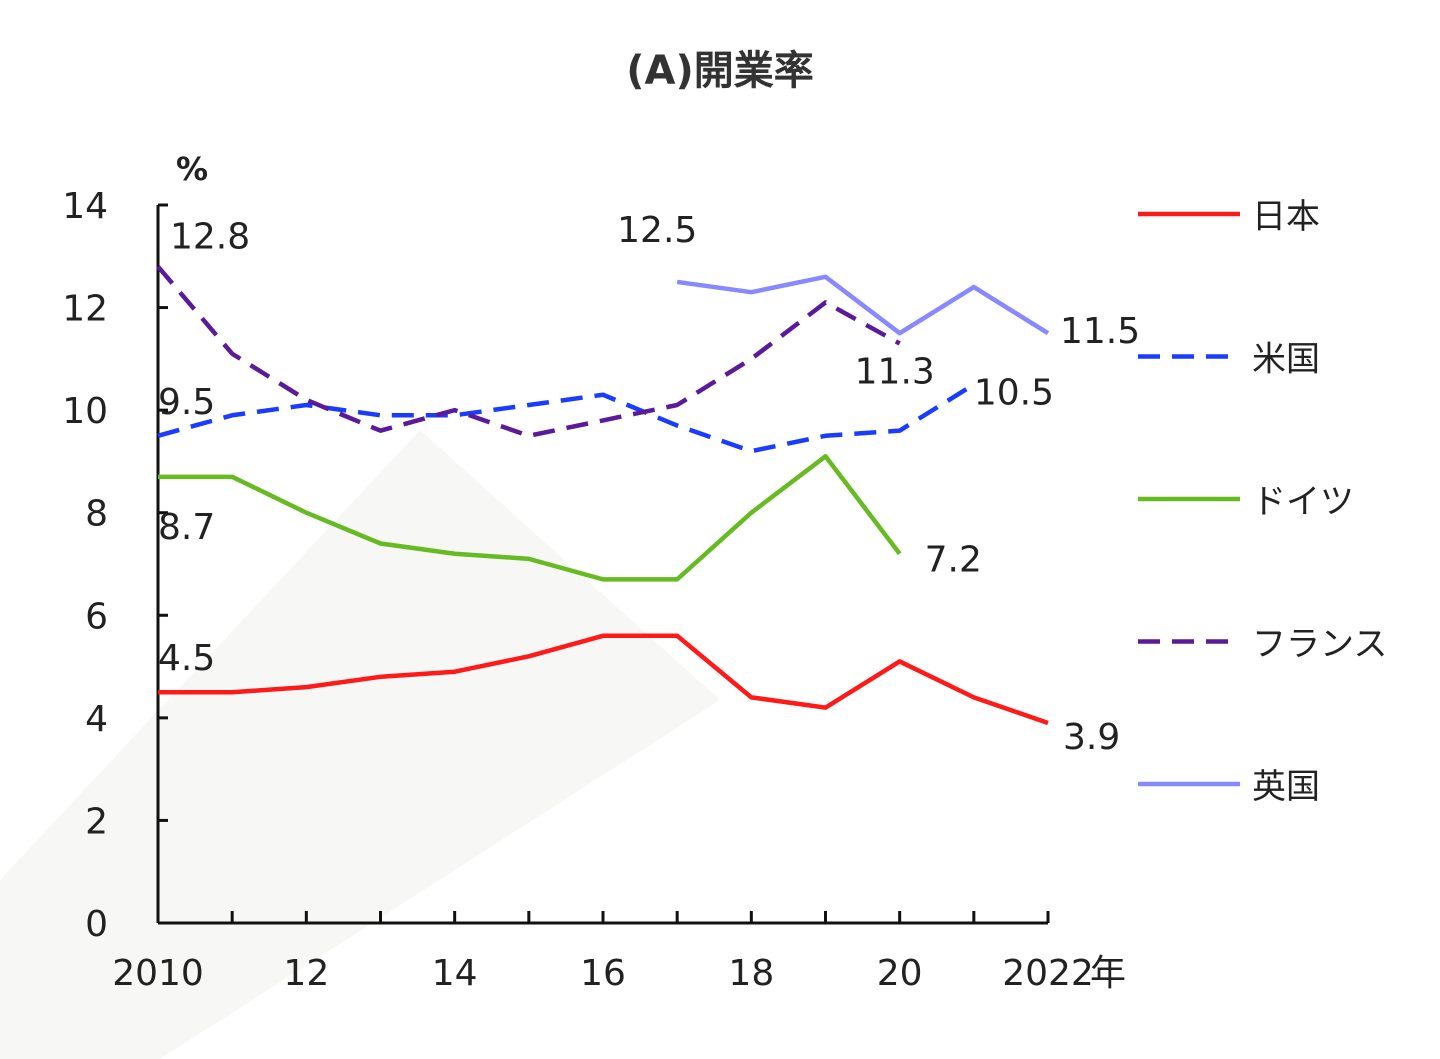 The image size is (1440, 1059). I want to click on data-label: 3.9, so click(1091, 737).